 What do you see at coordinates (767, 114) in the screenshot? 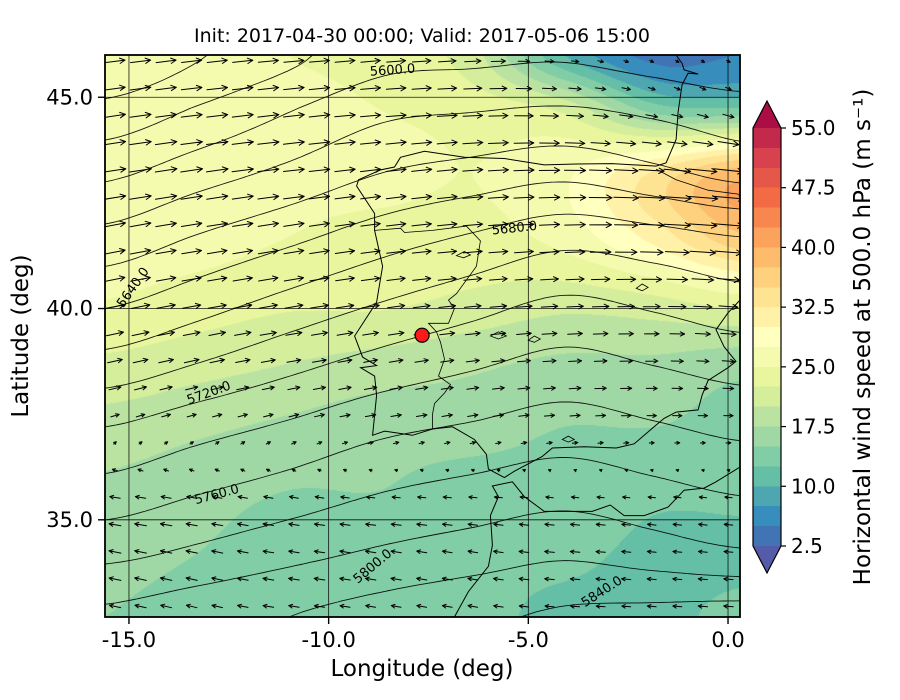
I see `colorbar-extend-top` at bounding box center [767, 114].